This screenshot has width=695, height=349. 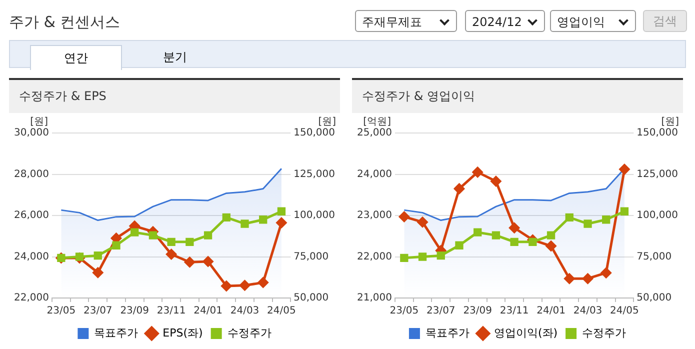 What do you see at coordinates (517, 96) in the screenshot?
I see `chart-title: 수정주가 & 영업이익` at bounding box center [517, 96].